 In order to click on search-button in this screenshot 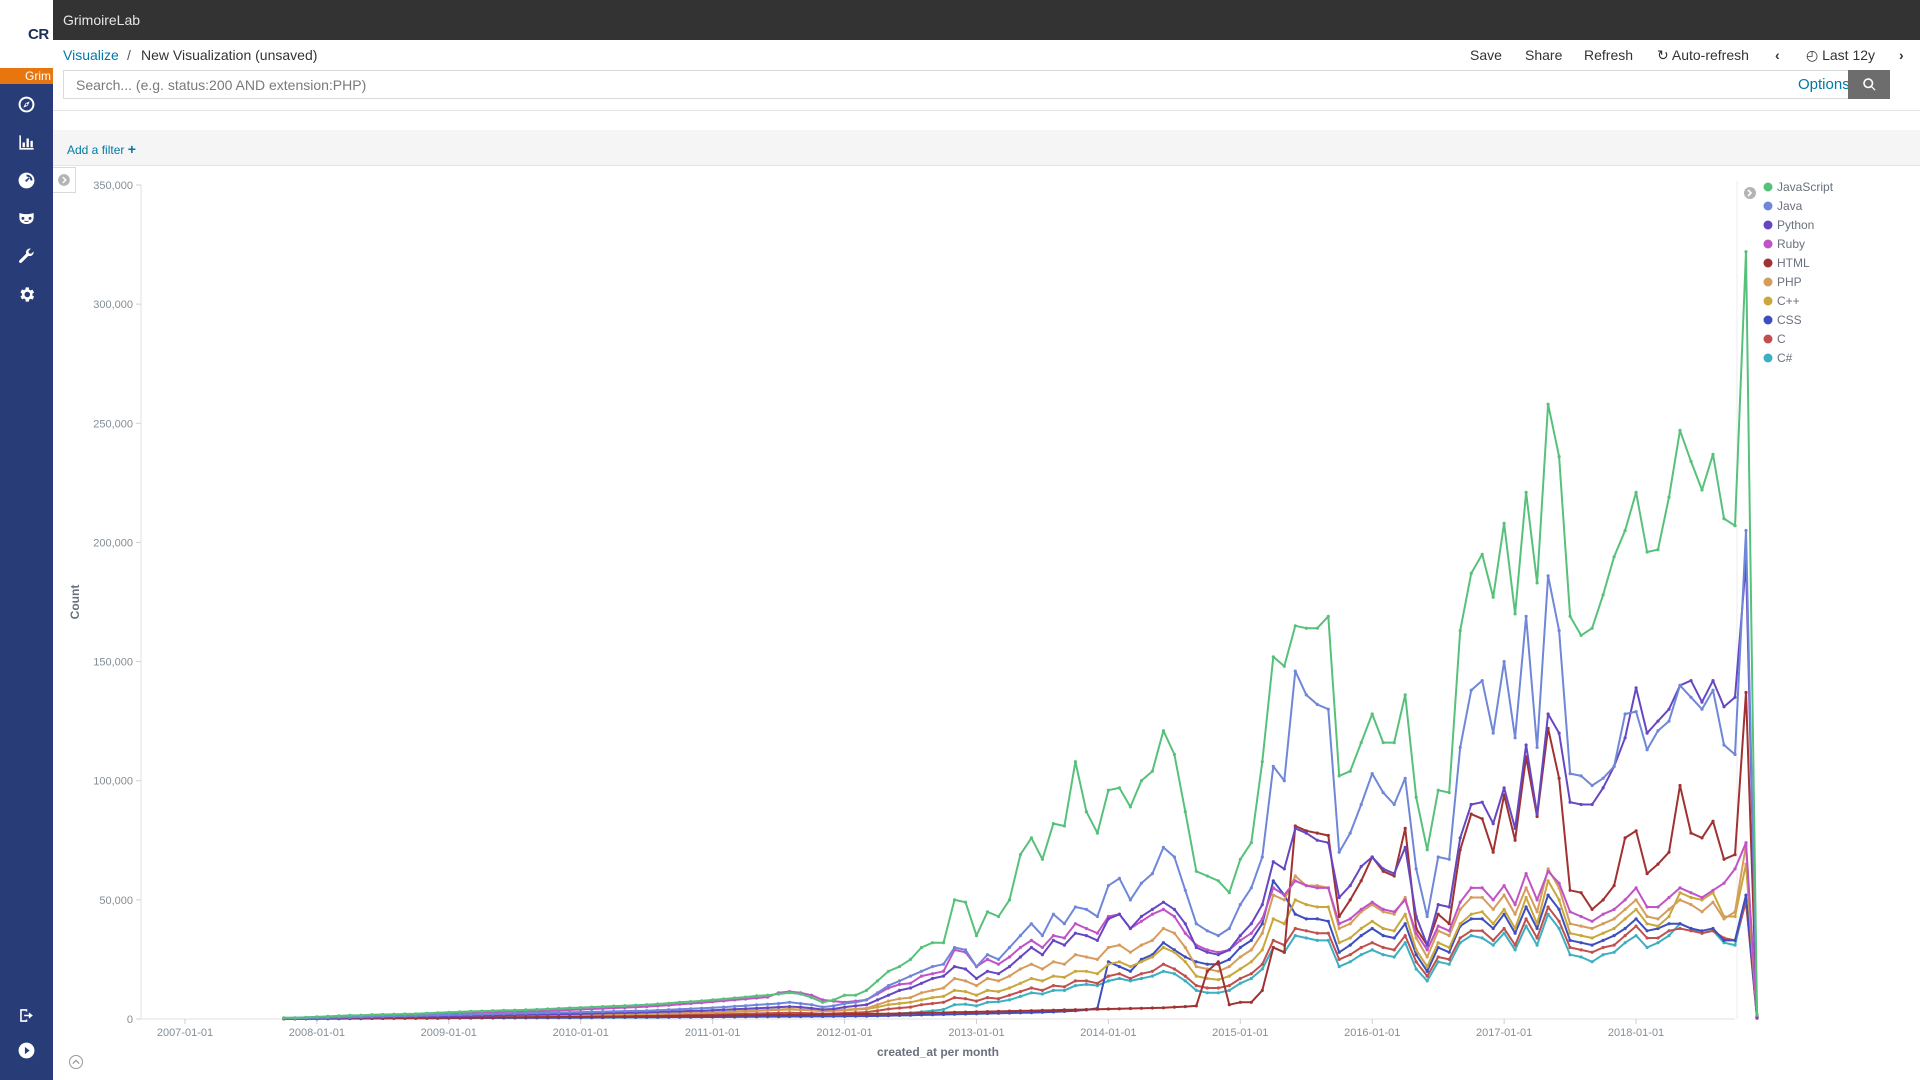, I will do `click(1869, 84)`.